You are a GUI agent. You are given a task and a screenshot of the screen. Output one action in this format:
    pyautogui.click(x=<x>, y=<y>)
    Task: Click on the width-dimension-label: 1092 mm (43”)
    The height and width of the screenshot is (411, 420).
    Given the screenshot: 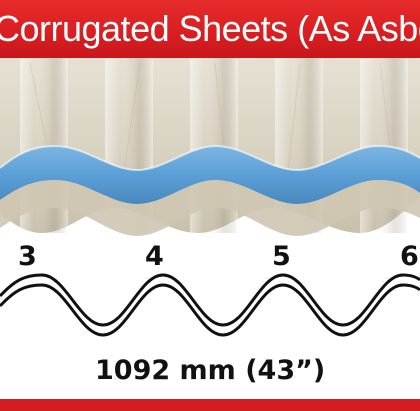 What is the action you would take?
    pyautogui.click(x=210, y=370)
    